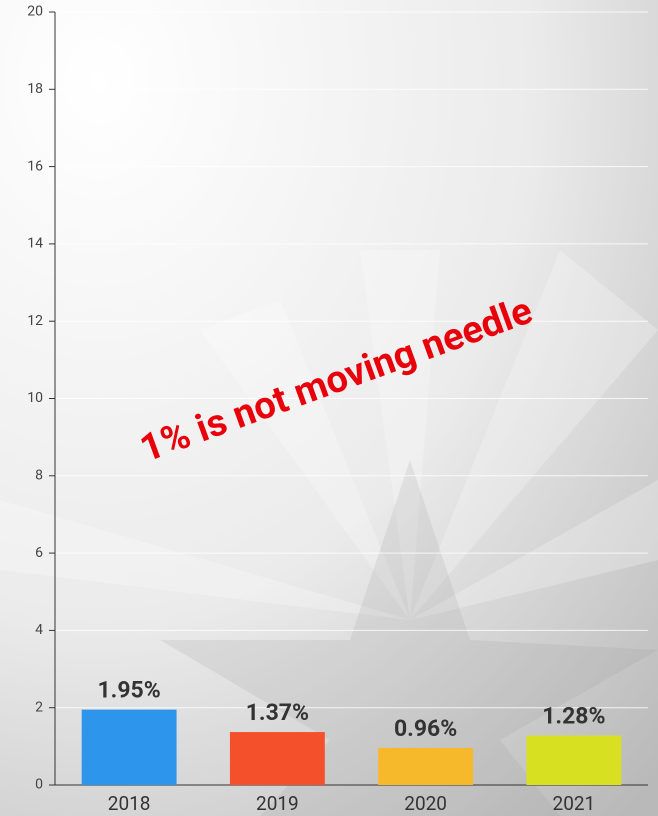 The height and width of the screenshot is (816, 658). I want to click on x-tick-label: 2019, so click(277, 803).